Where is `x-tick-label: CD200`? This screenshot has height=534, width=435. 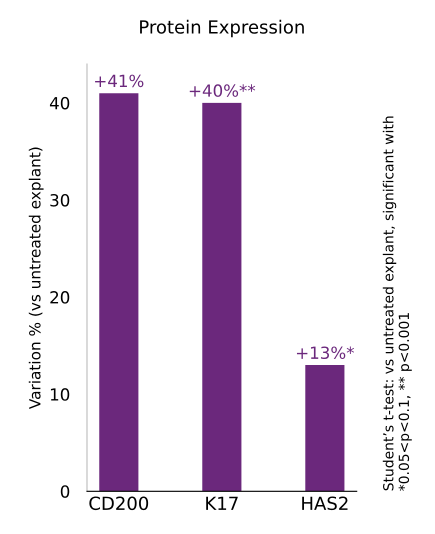 x-tick-label: CD200 is located at coordinates (118, 503).